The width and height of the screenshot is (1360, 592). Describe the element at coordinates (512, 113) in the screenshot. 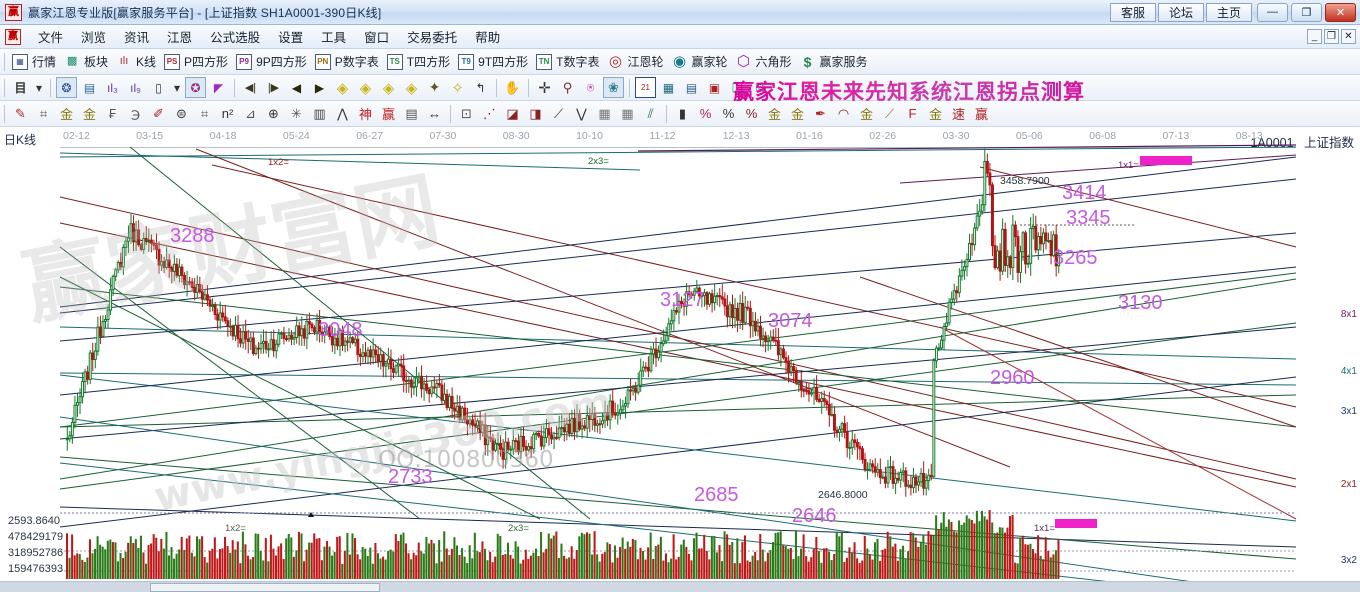

I see `polygon-fill-icon: ◪` at that location.